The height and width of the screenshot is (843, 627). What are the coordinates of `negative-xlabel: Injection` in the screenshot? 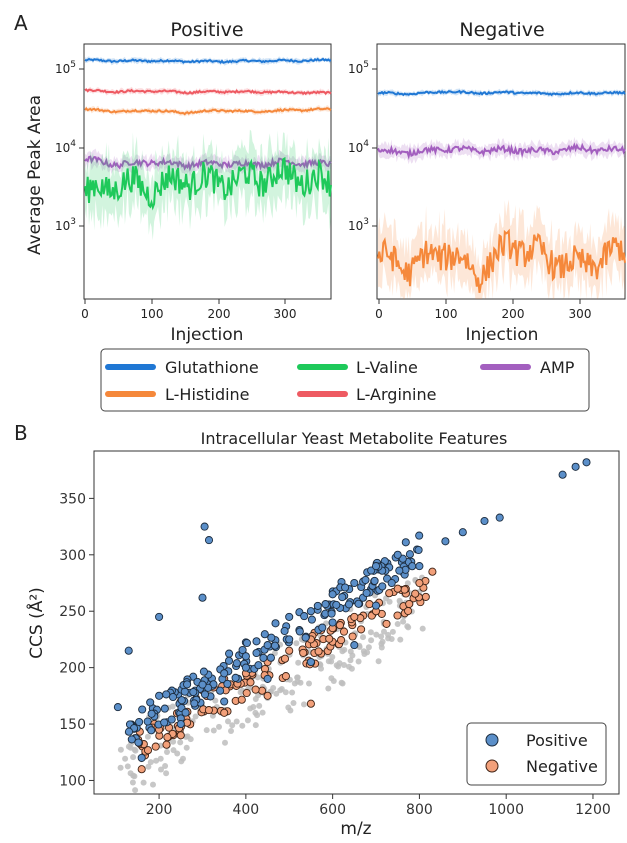 It's located at (502, 335).